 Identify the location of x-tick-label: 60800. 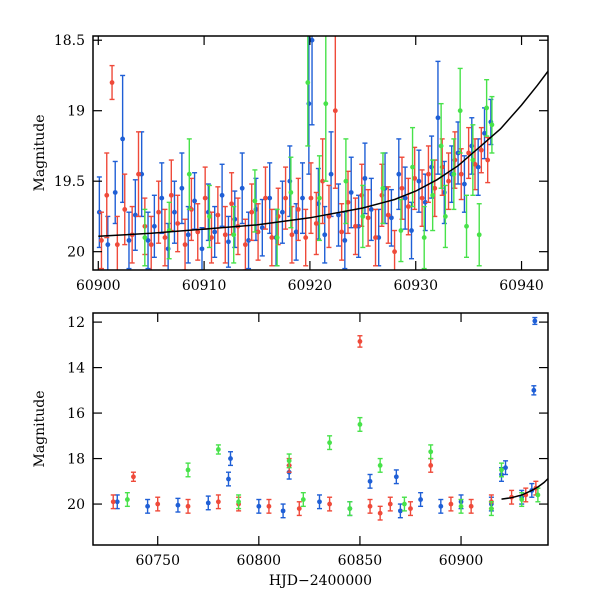
(259, 561).